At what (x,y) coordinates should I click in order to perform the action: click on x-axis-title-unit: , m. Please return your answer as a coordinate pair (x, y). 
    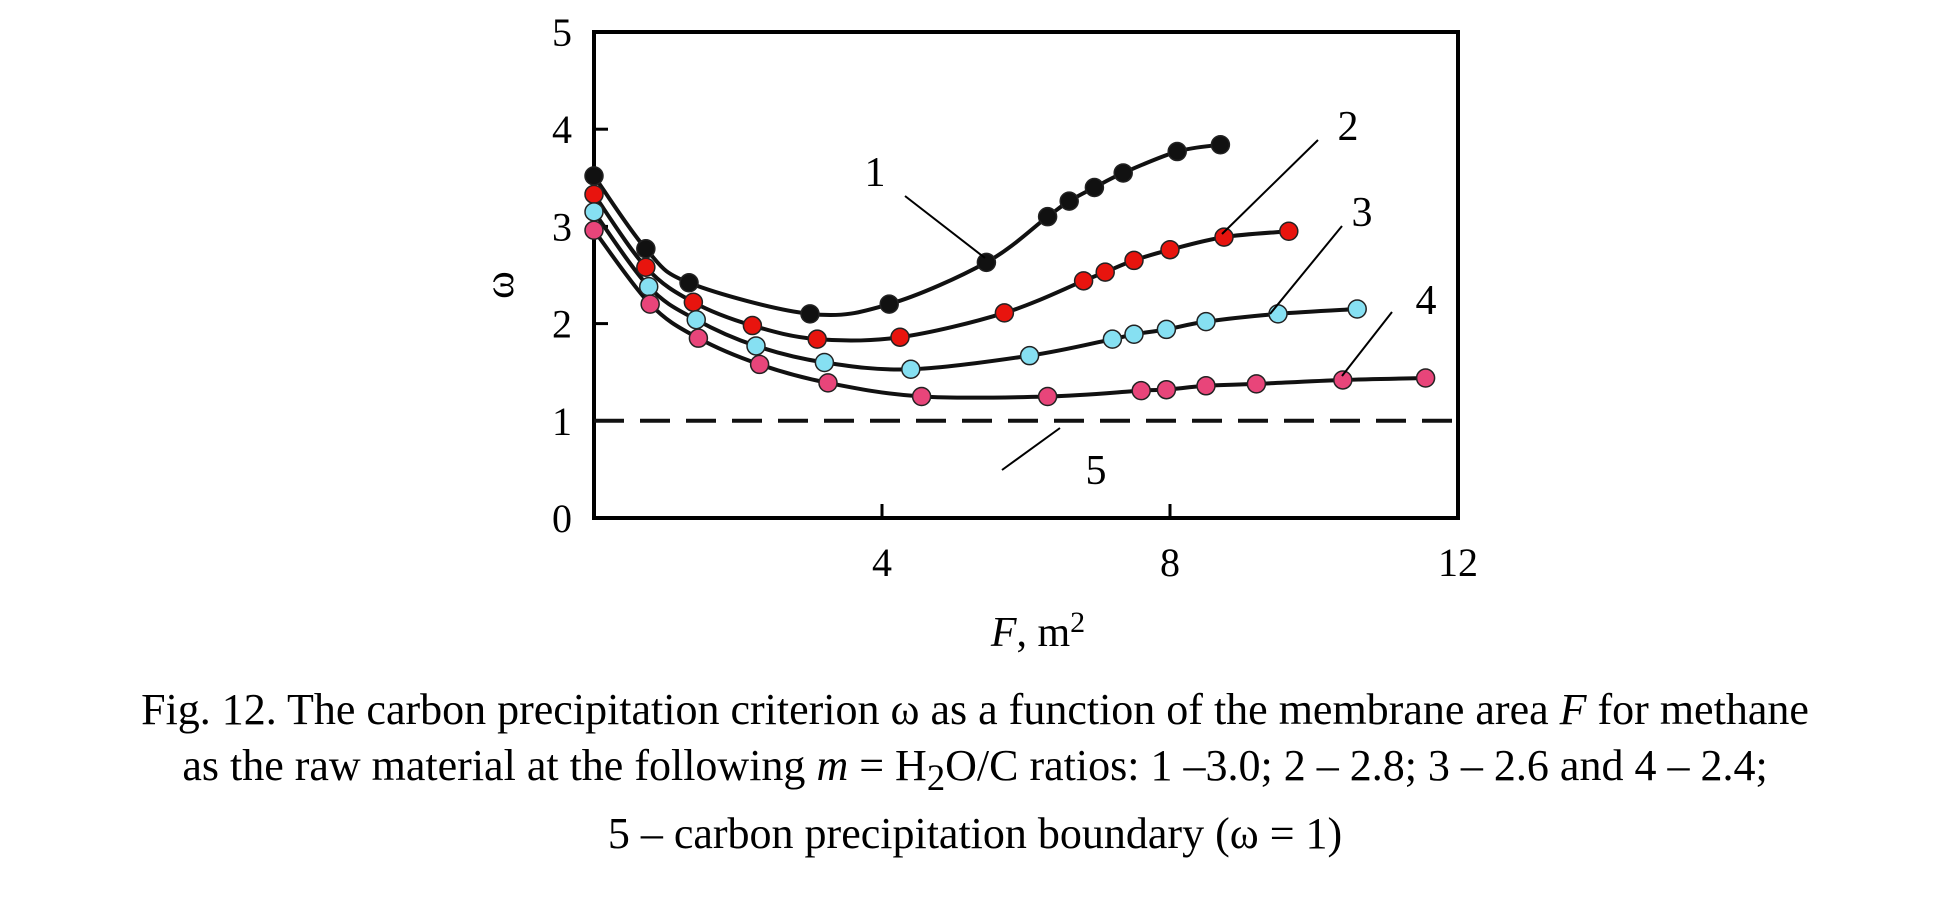
    Looking at the image, I should click on (1043, 633).